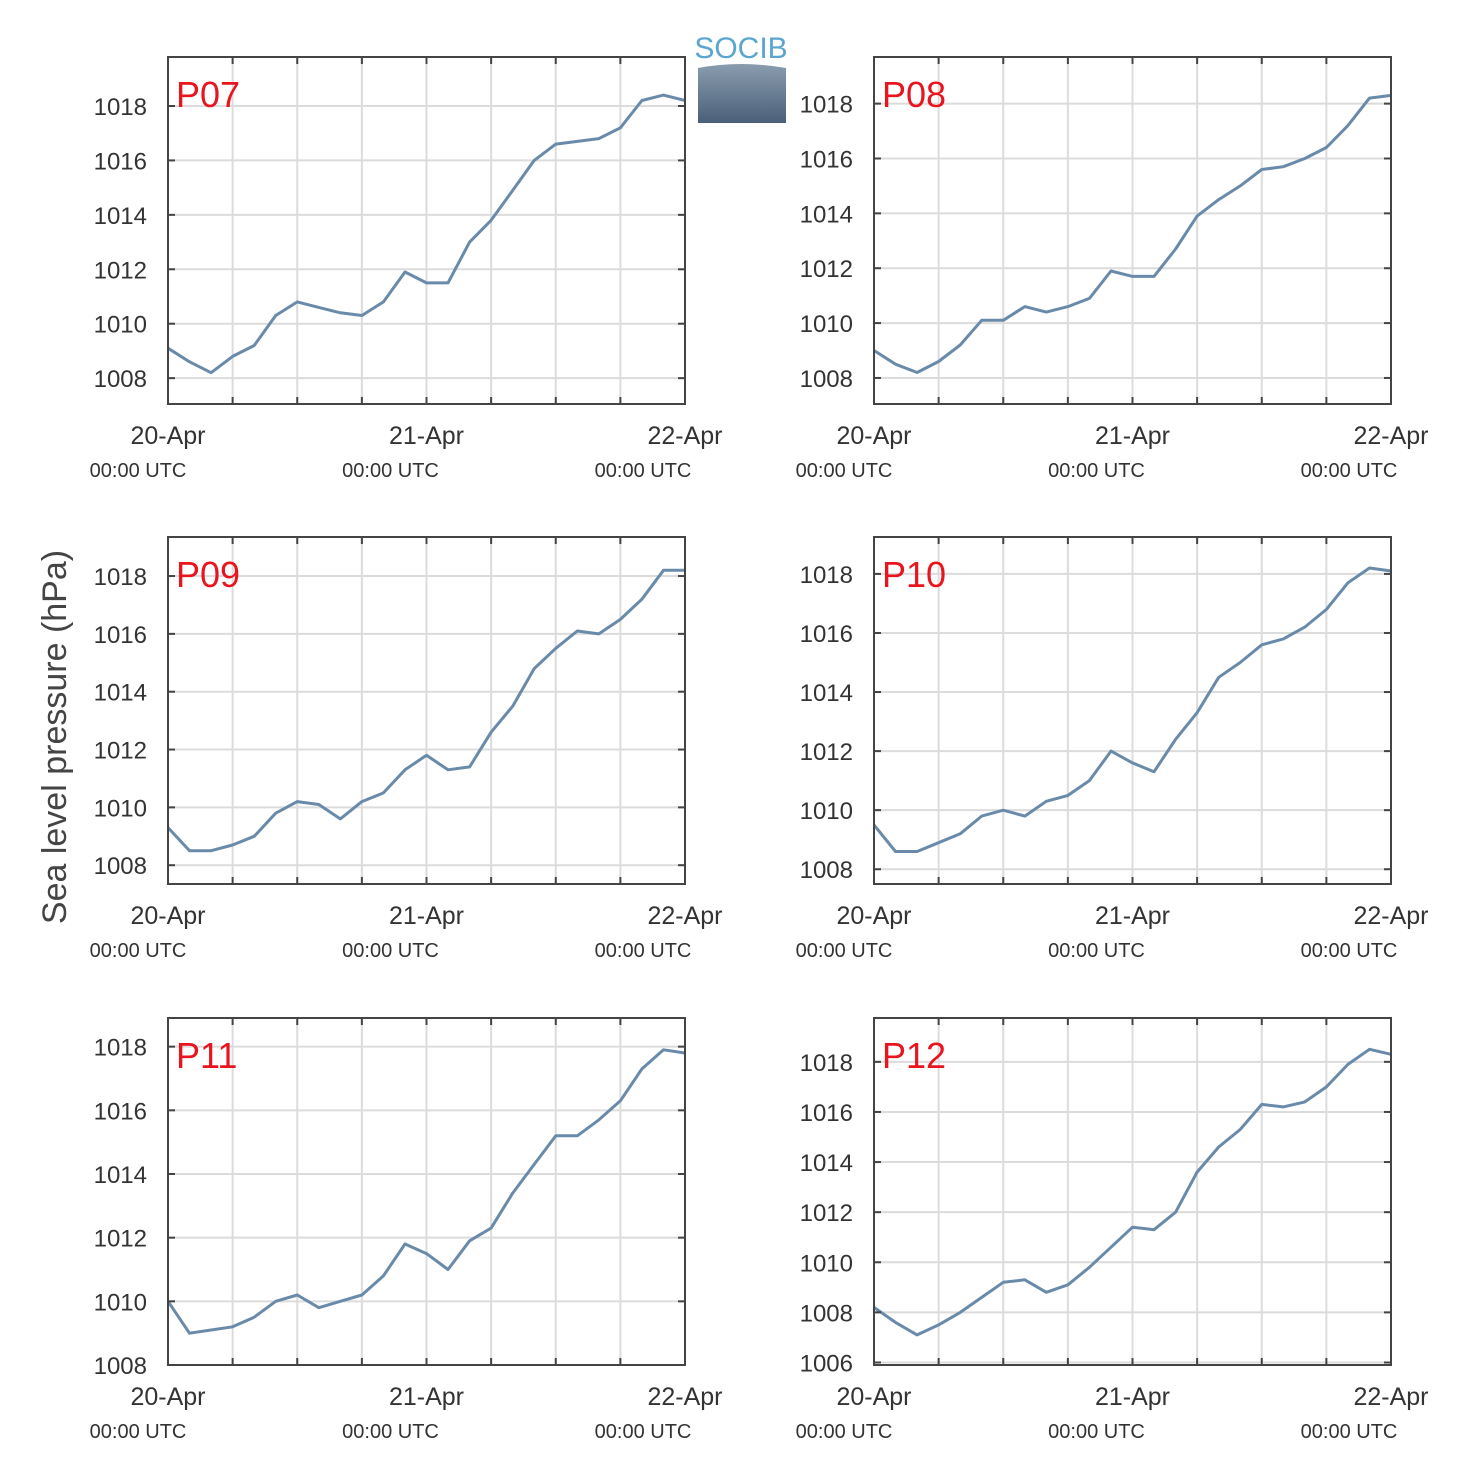 Image resolution: width=1462 pixels, height=1474 pixels. I want to click on panel-title: P10, so click(914, 574).